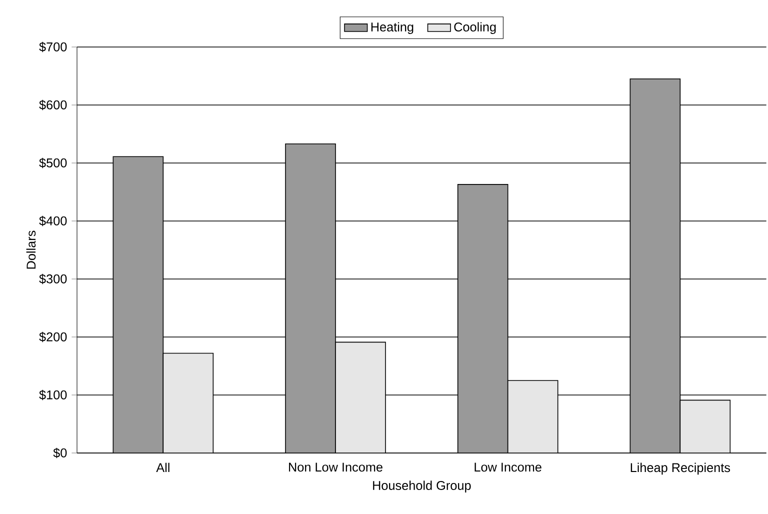 The width and height of the screenshot is (768, 514). What do you see at coordinates (508, 467) in the screenshot?
I see `x-tick-label: Low Income` at bounding box center [508, 467].